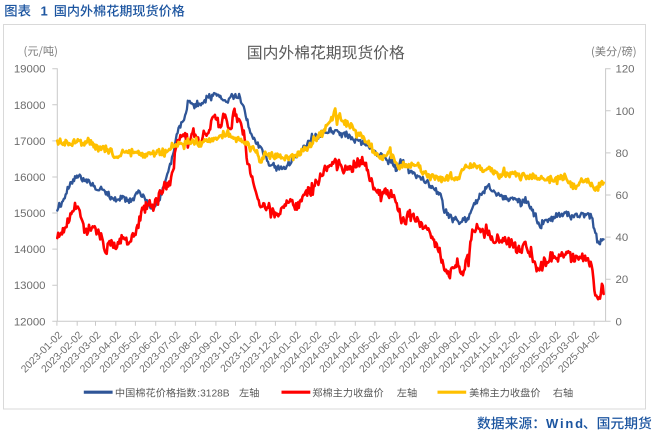  What do you see at coordinates (565, 423) in the screenshot?
I see `svg-text: Wind` at bounding box center [565, 423].